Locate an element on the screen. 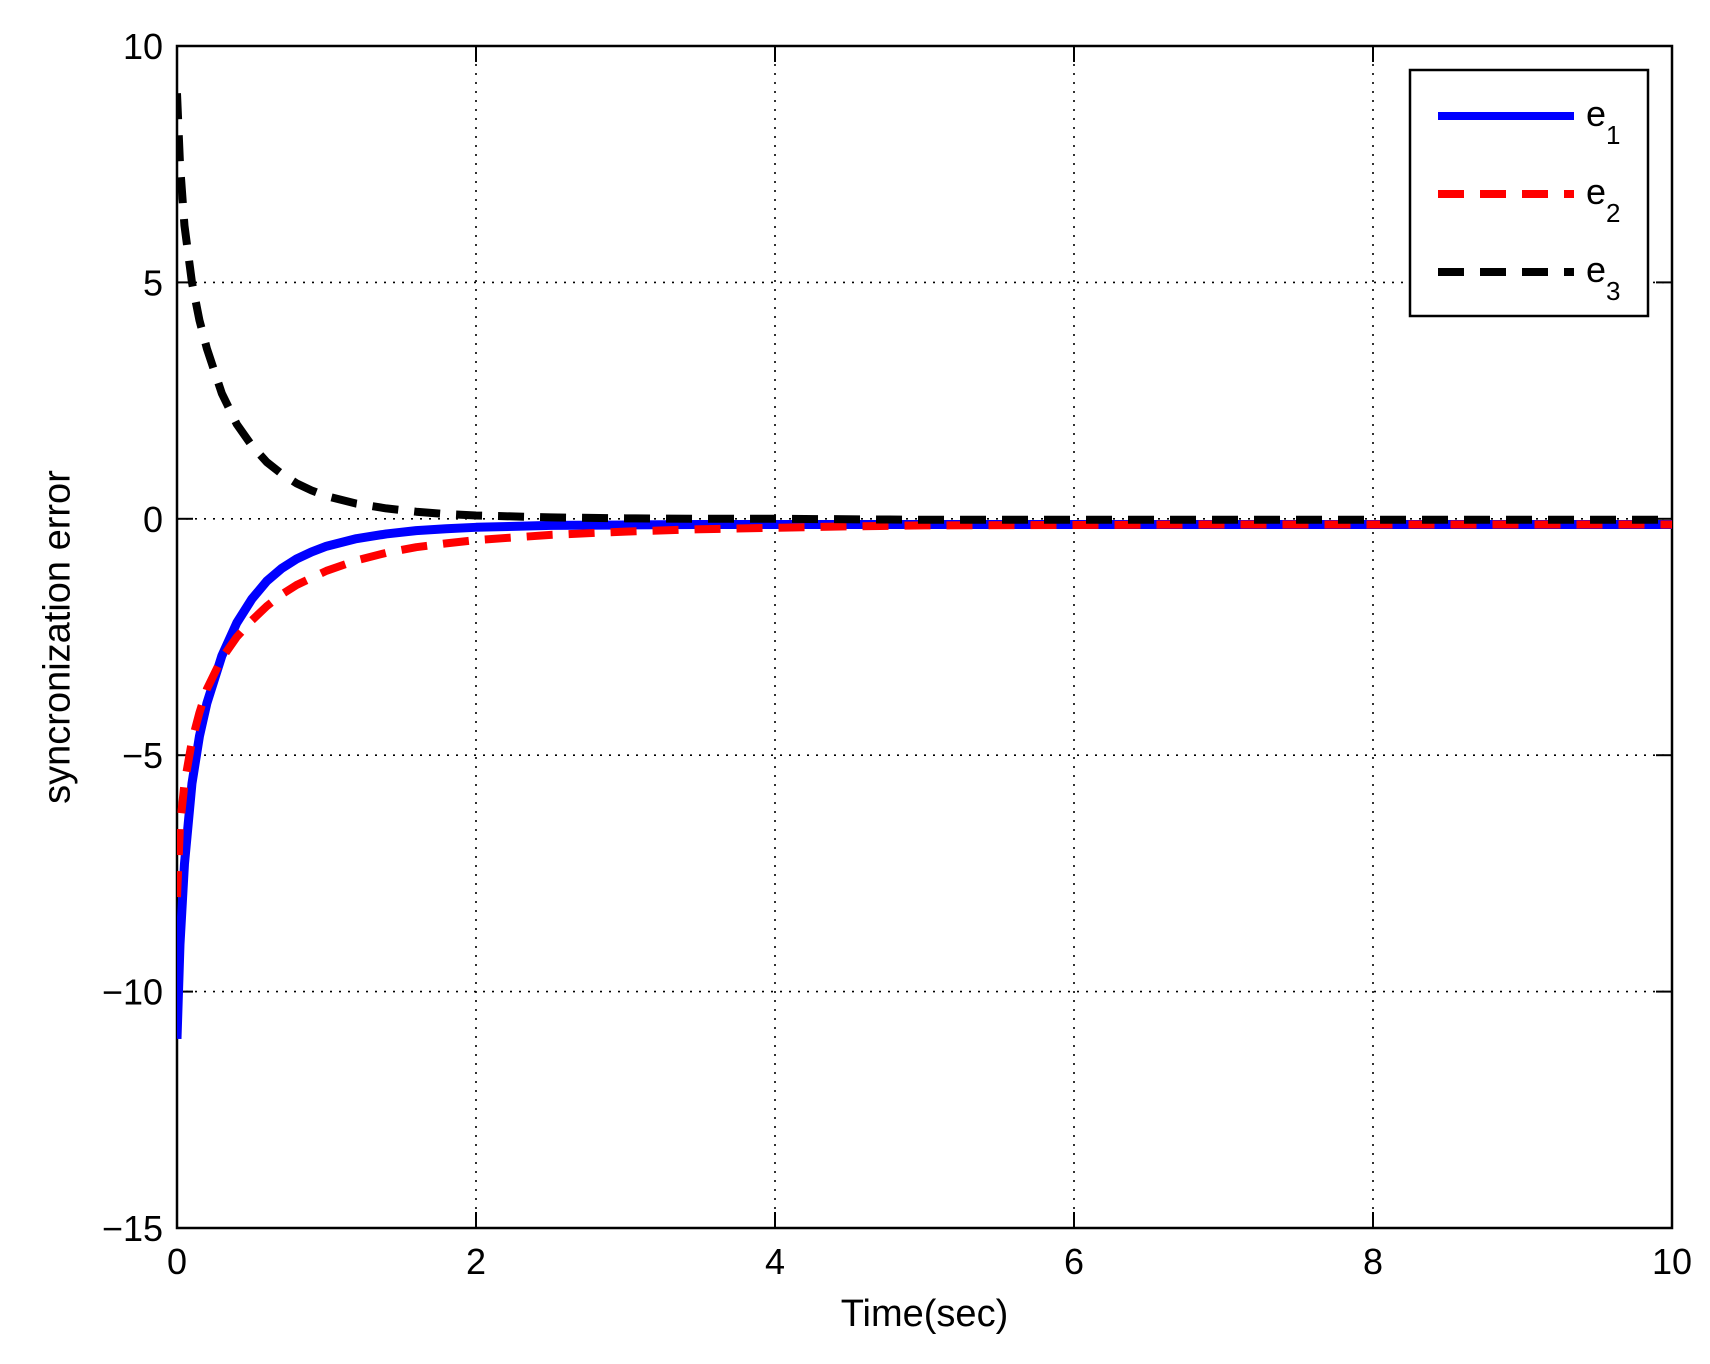 Image resolution: width=1710 pixels, height=1364 pixels. y-axis-label: syncronization error is located at coordinates (57, 637).